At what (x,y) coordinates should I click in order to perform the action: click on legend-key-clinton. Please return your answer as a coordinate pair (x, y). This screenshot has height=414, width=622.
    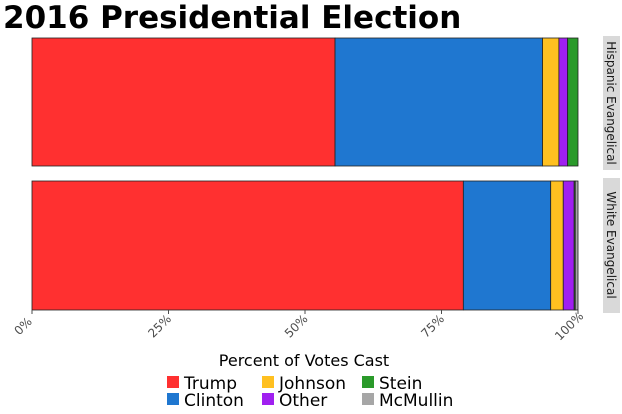
    Looking at the image, I should click on (173, 399).